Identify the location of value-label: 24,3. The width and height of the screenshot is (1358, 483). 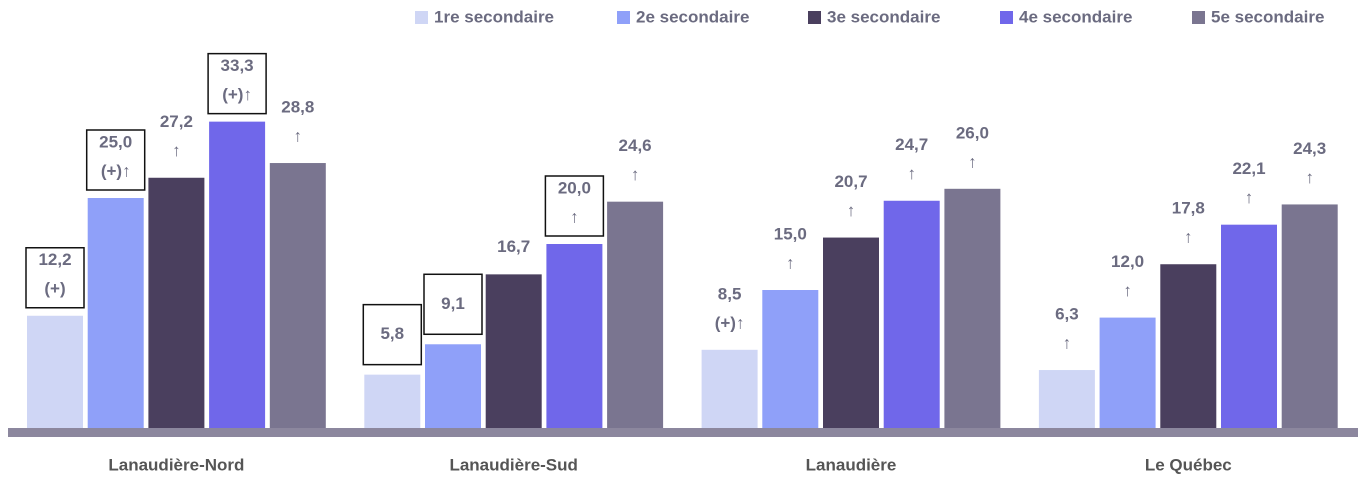
(1309, 148).